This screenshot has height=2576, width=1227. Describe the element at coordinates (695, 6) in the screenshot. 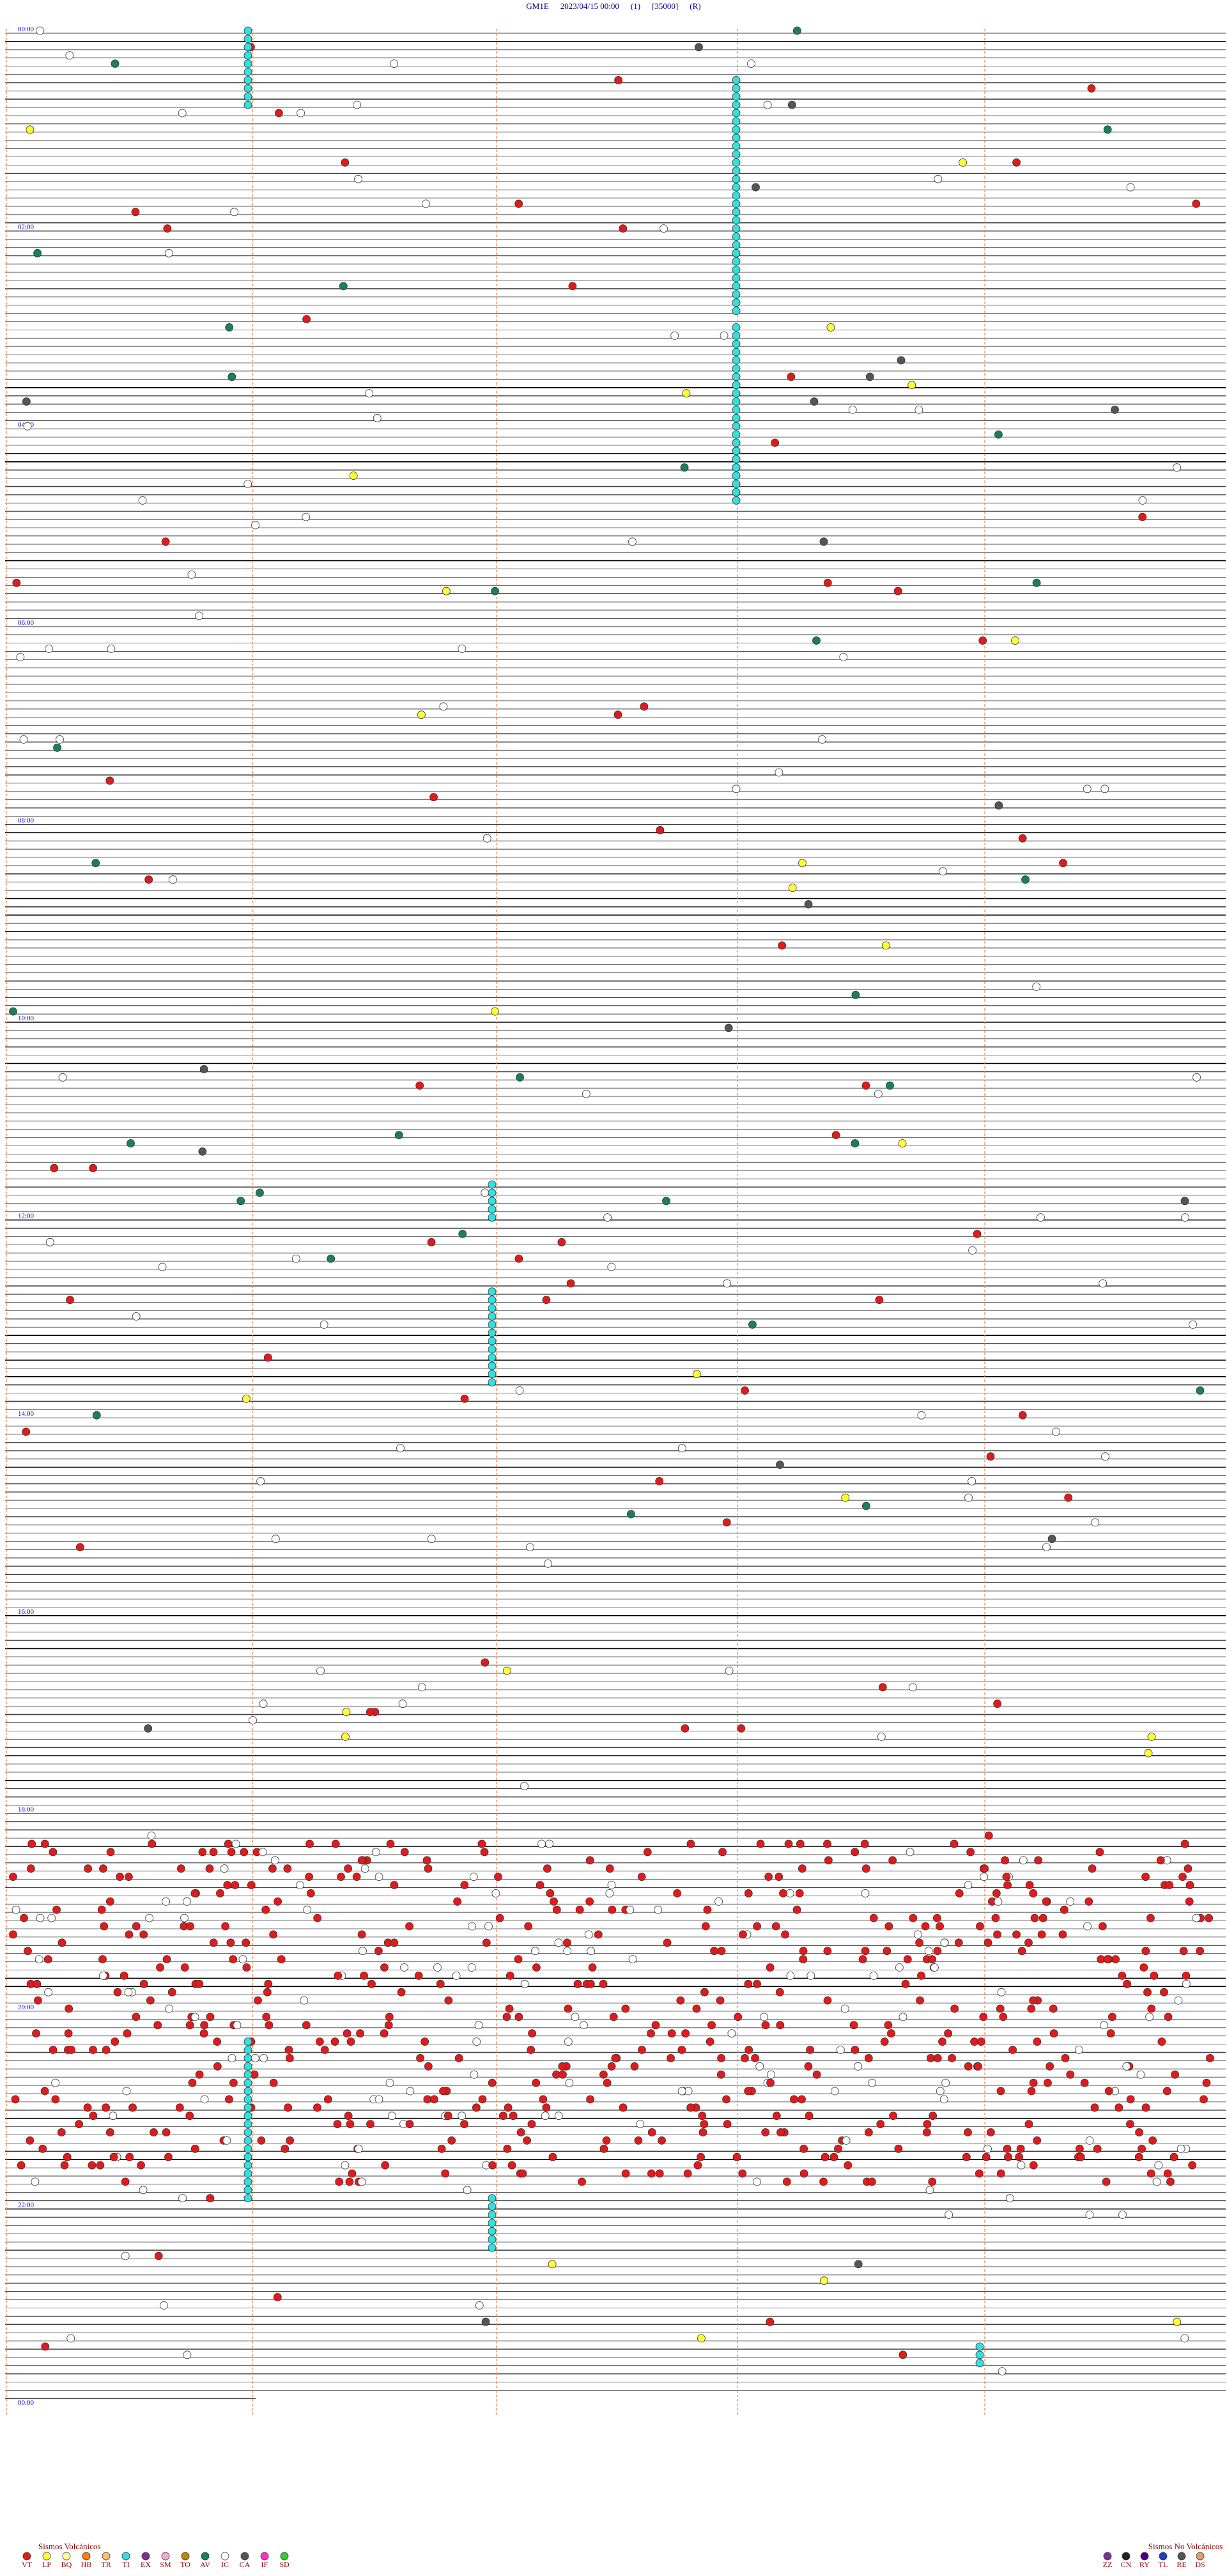

I see `header-mode: (R)` at that location.